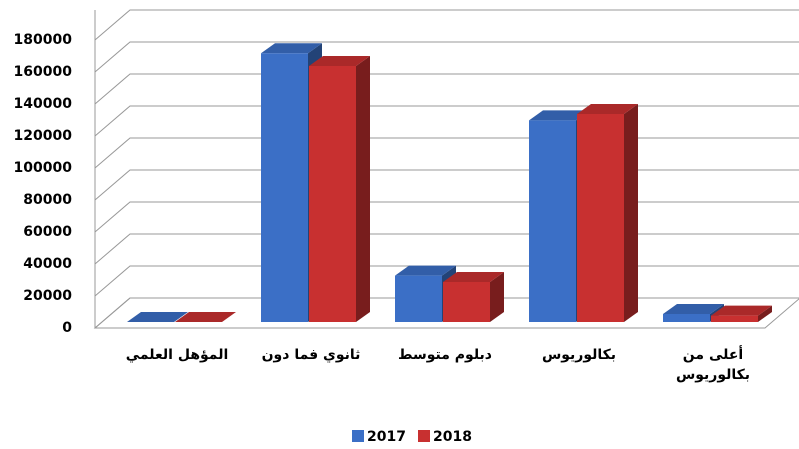  What do you see at coordinates (47, 296) in the screenshot?
I see `y-tick-label: 20000` at bounding box center [47, 296].